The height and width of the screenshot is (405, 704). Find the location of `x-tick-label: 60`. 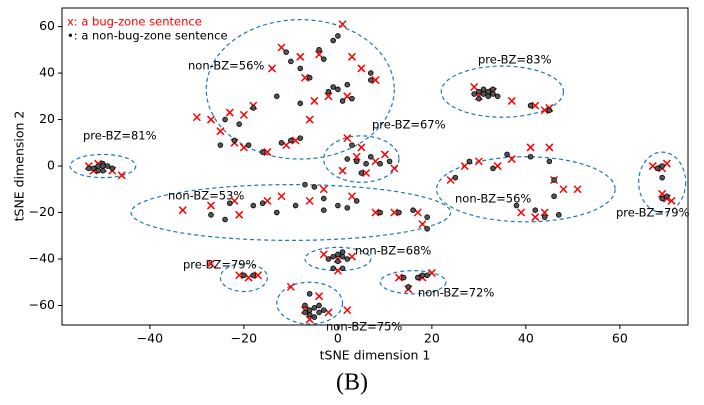

x-tick-label: 60 is located at coordinates (620, 338).